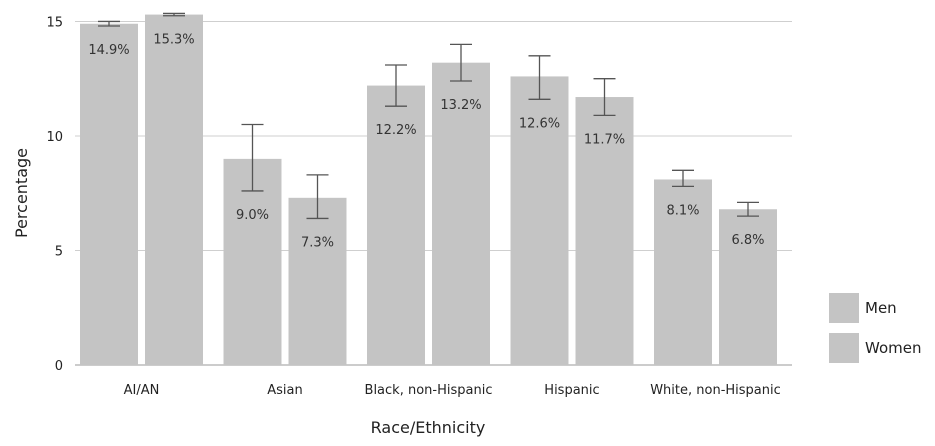 This screenshot has width=935, height=446. What do you see at coordinates (108, 50) in the screenshot?
I see `data-label-men-0: 14.9%` at bounding box center [108, 50].